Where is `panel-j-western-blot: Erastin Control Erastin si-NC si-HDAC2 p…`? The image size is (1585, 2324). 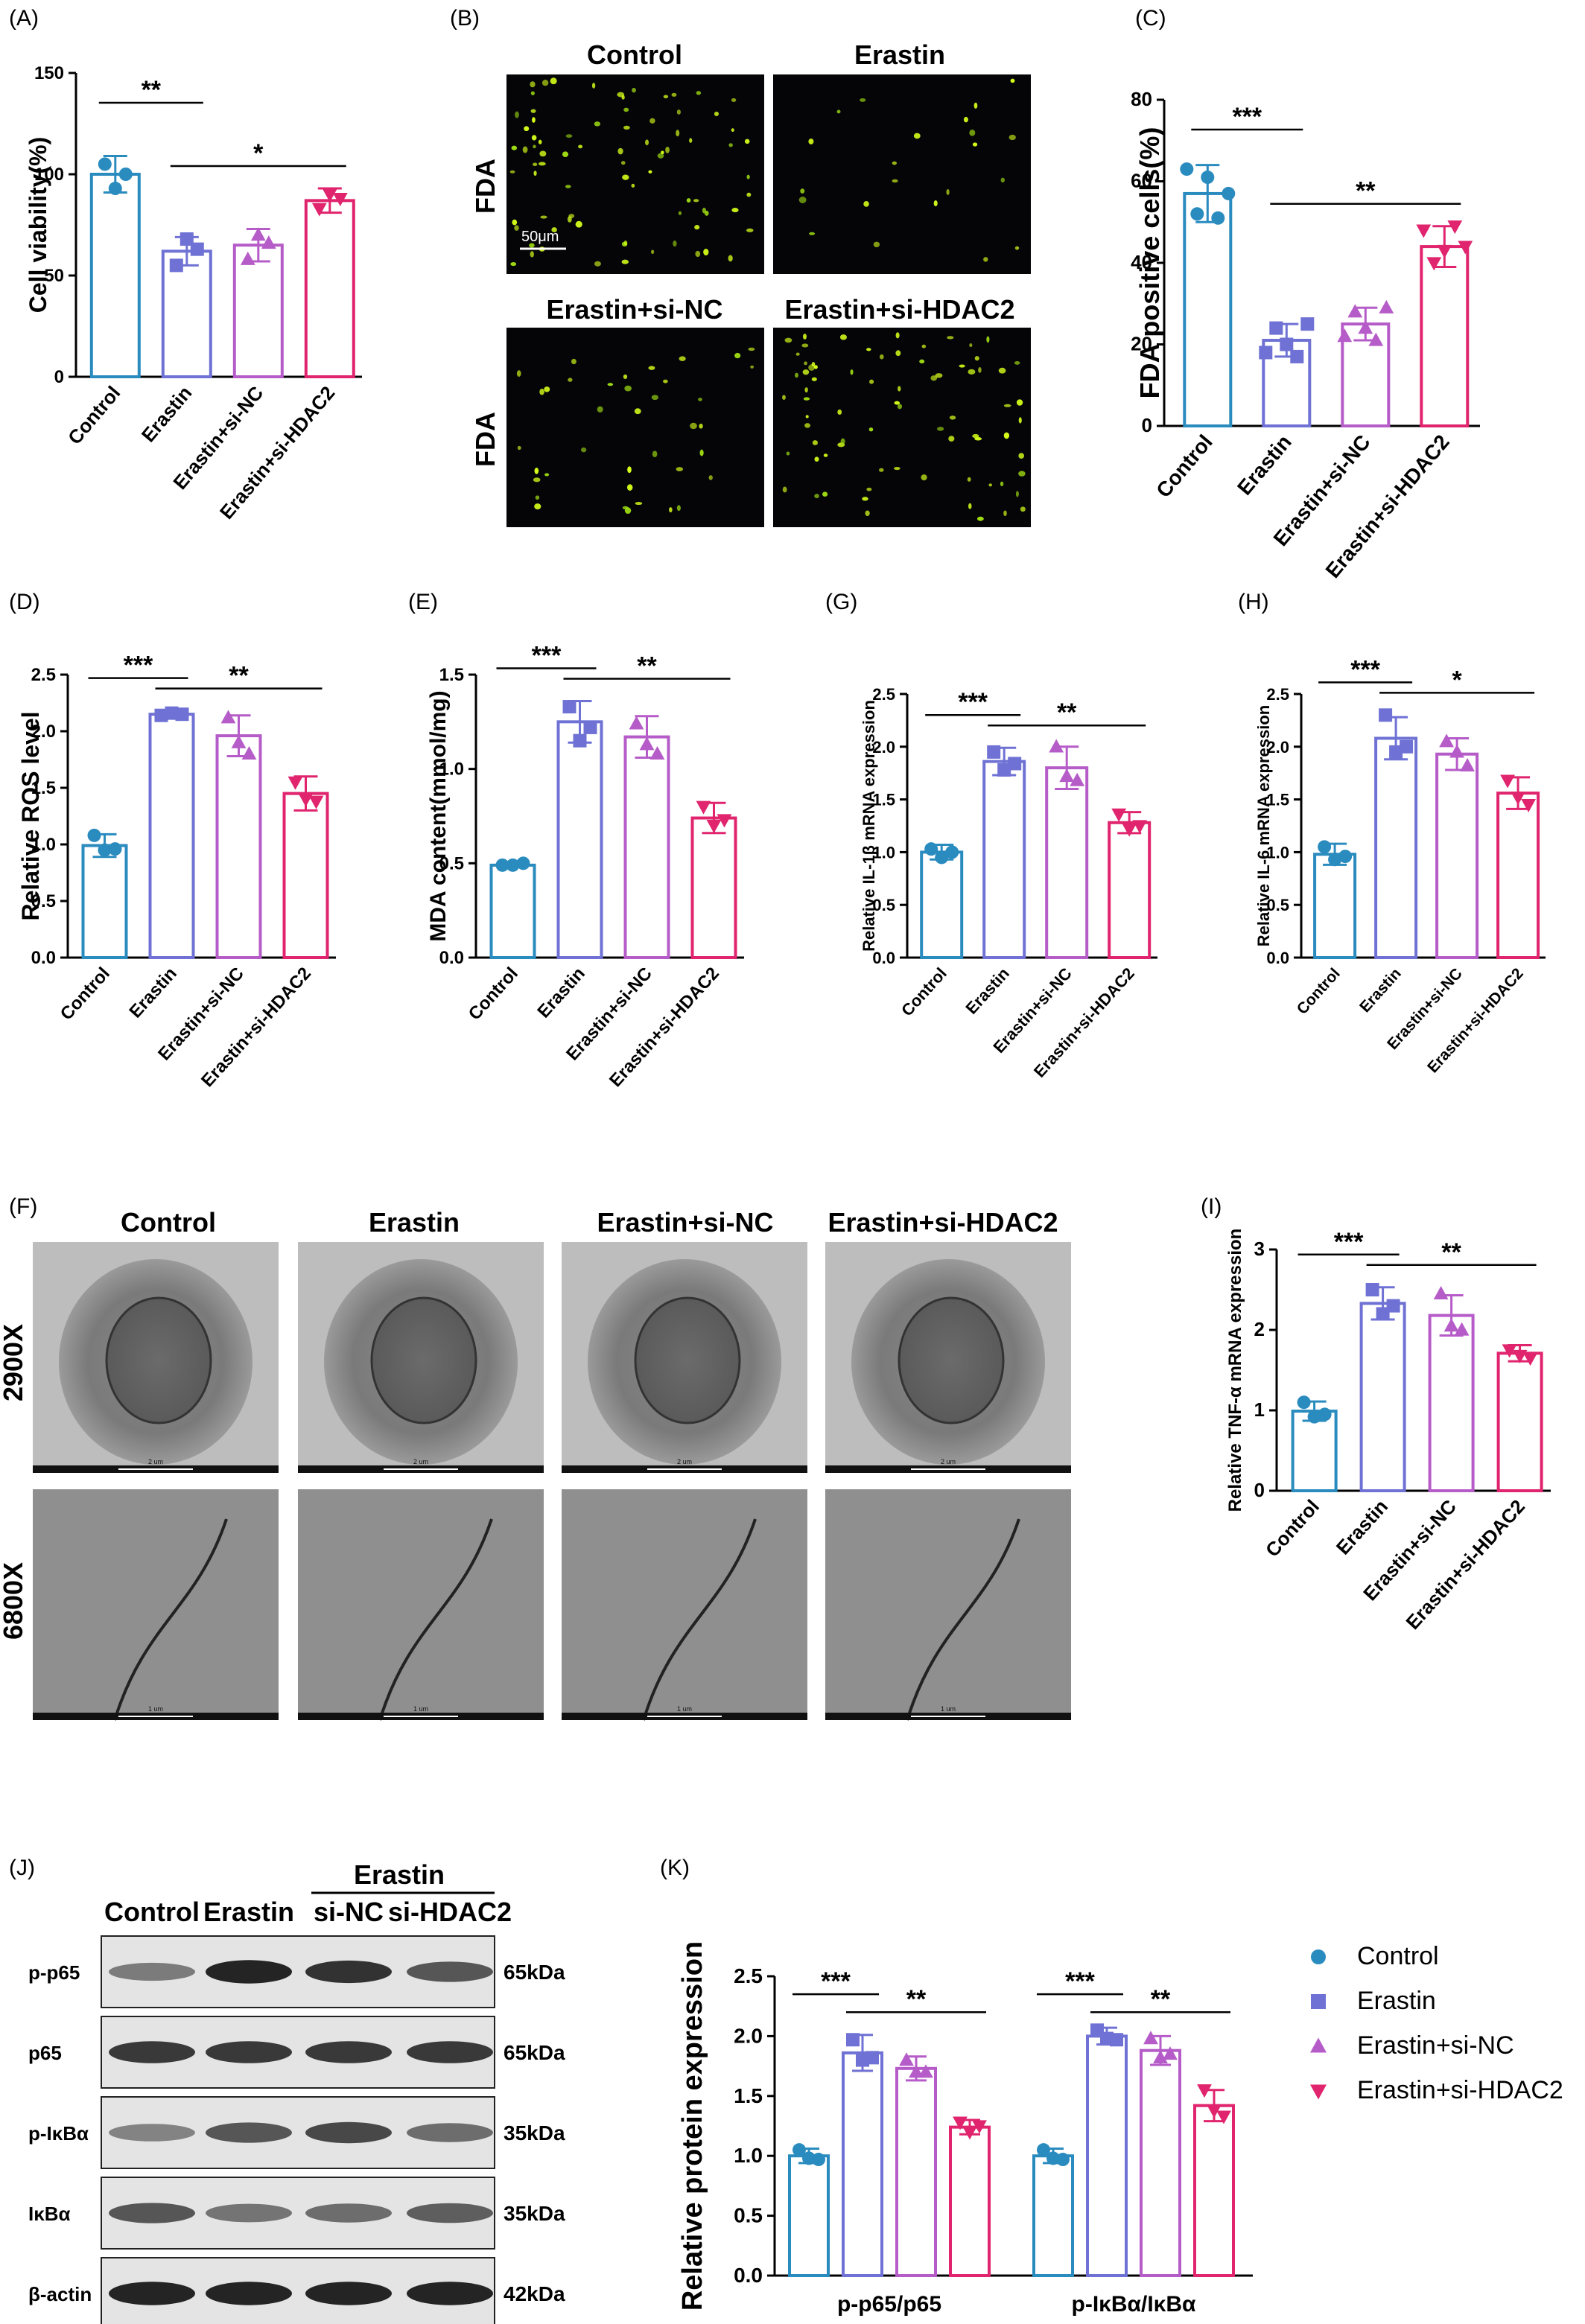
panel-j-western-blot: Erastin Control Erastin si-NC si-HDAC2 p… is located at coordinates (296, 2091).